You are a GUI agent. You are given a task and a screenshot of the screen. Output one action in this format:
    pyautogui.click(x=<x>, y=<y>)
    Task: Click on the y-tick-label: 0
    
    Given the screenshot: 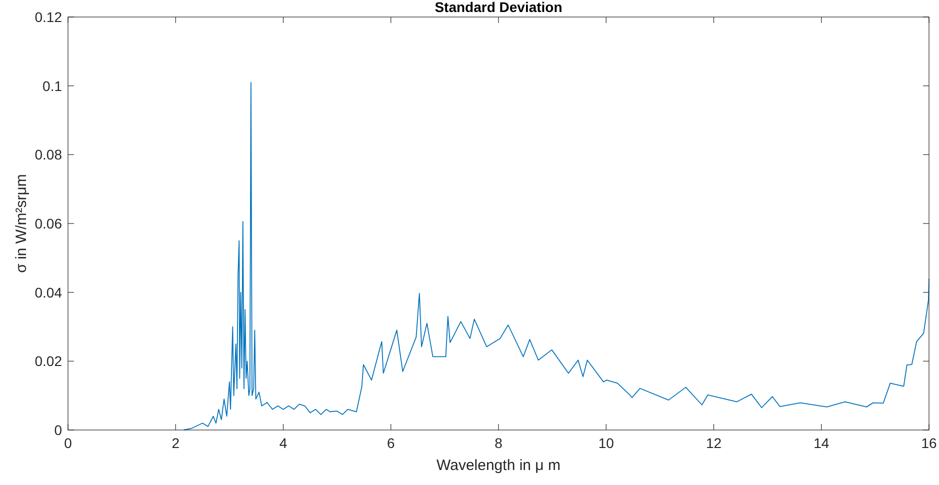 What is the action you would take?
    pyautogui.click(x=58, y=430)
    